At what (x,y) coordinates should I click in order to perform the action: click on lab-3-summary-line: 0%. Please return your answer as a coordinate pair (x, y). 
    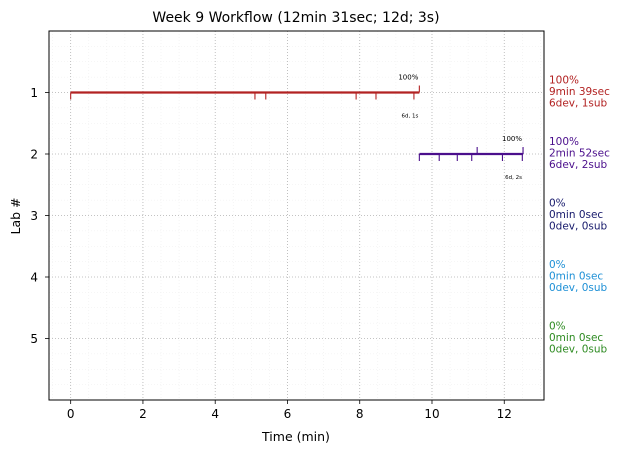
    Looking at the image, I should click on (557, 204).